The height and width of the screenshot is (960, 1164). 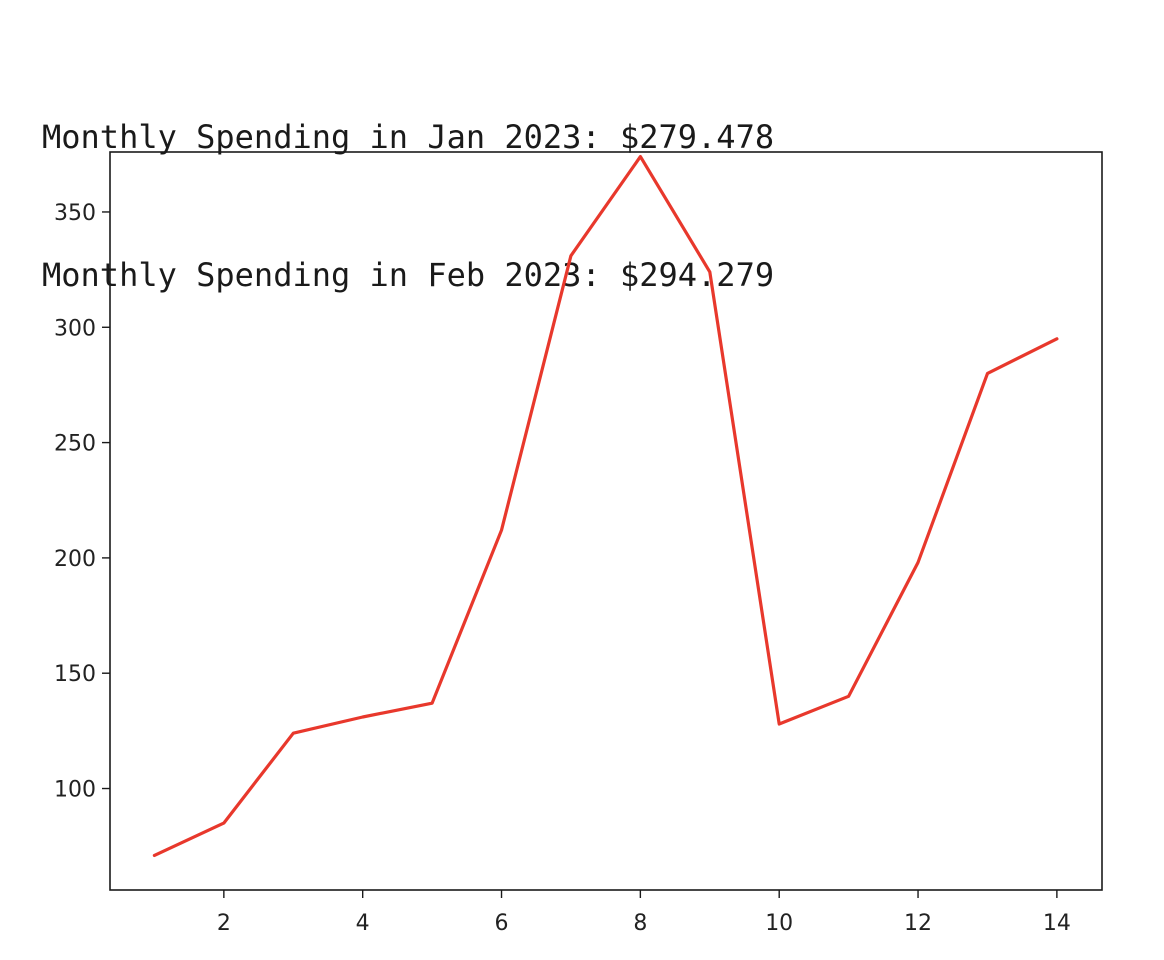 I want to click on y-tick-label: 150, so click(x=75, y=674).